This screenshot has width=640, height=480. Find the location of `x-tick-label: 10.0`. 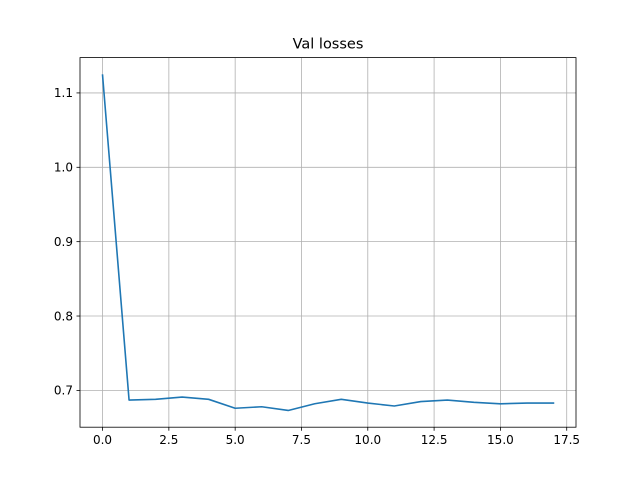

x-tick-label: 10.0 is located at coordinates (367, 440).